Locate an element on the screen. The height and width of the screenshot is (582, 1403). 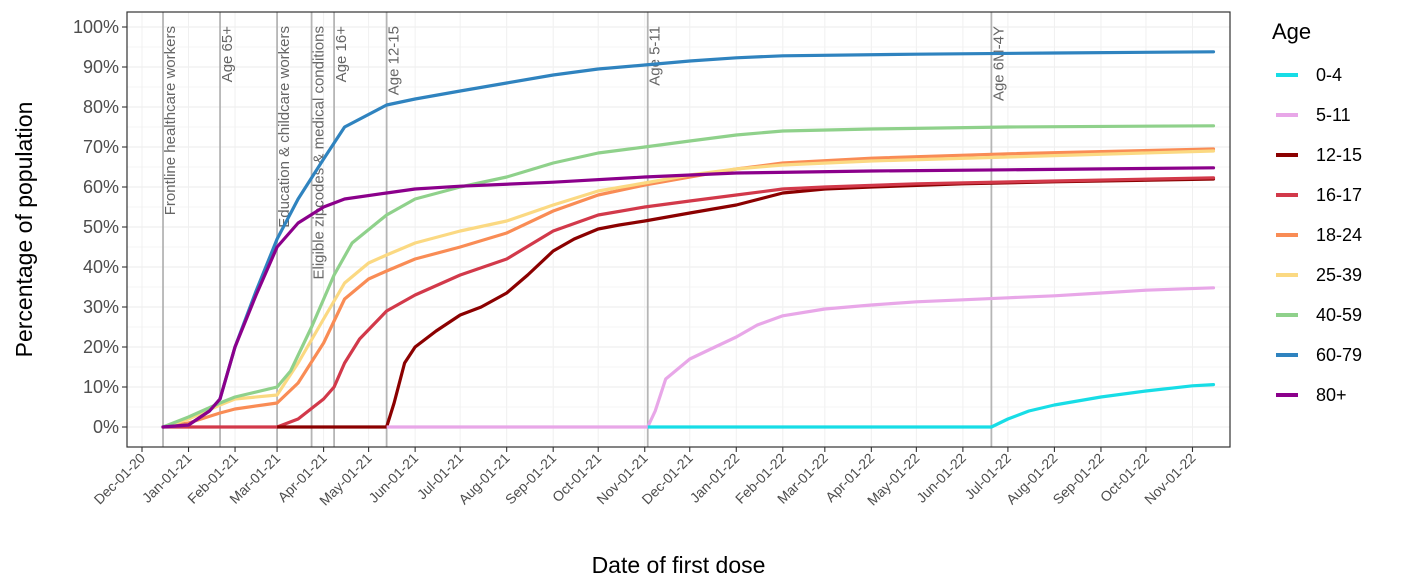
event-label: Age 65+ is located at coordinates (227, 54).